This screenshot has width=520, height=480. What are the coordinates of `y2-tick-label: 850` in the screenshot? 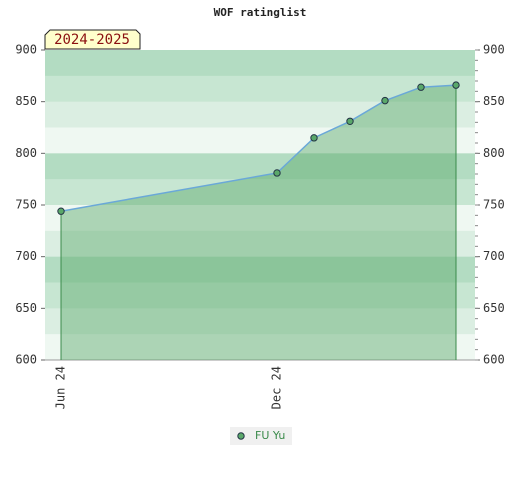 It's located at (494, 101).